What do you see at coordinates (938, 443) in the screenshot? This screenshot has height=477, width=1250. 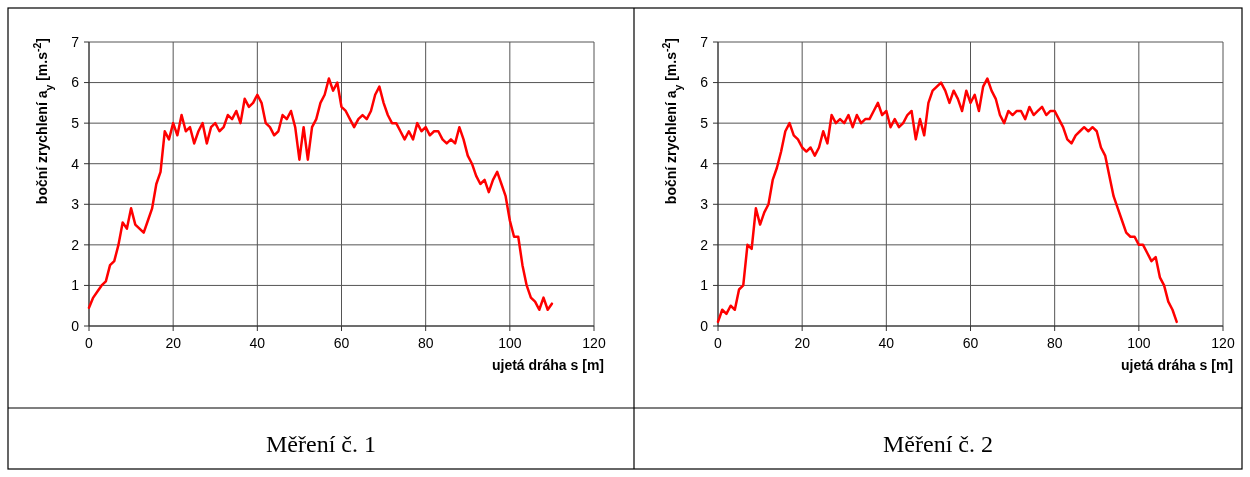 I see `text: Měření č. 2` at bounding box center [938, 443].